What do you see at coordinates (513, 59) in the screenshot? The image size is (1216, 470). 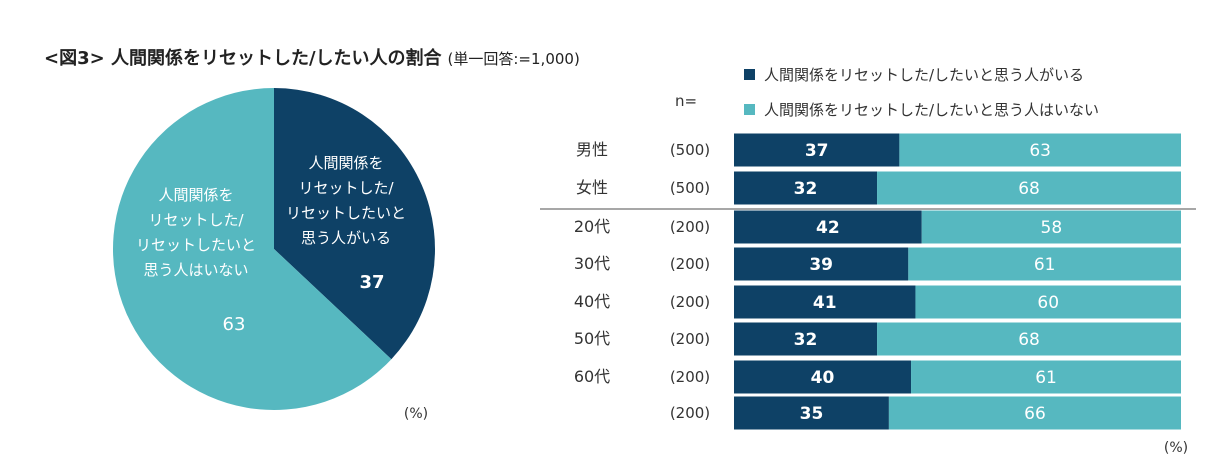 I see `chart-subtitle: (単一回答:=1,000)` at bounding box center [513, 59].